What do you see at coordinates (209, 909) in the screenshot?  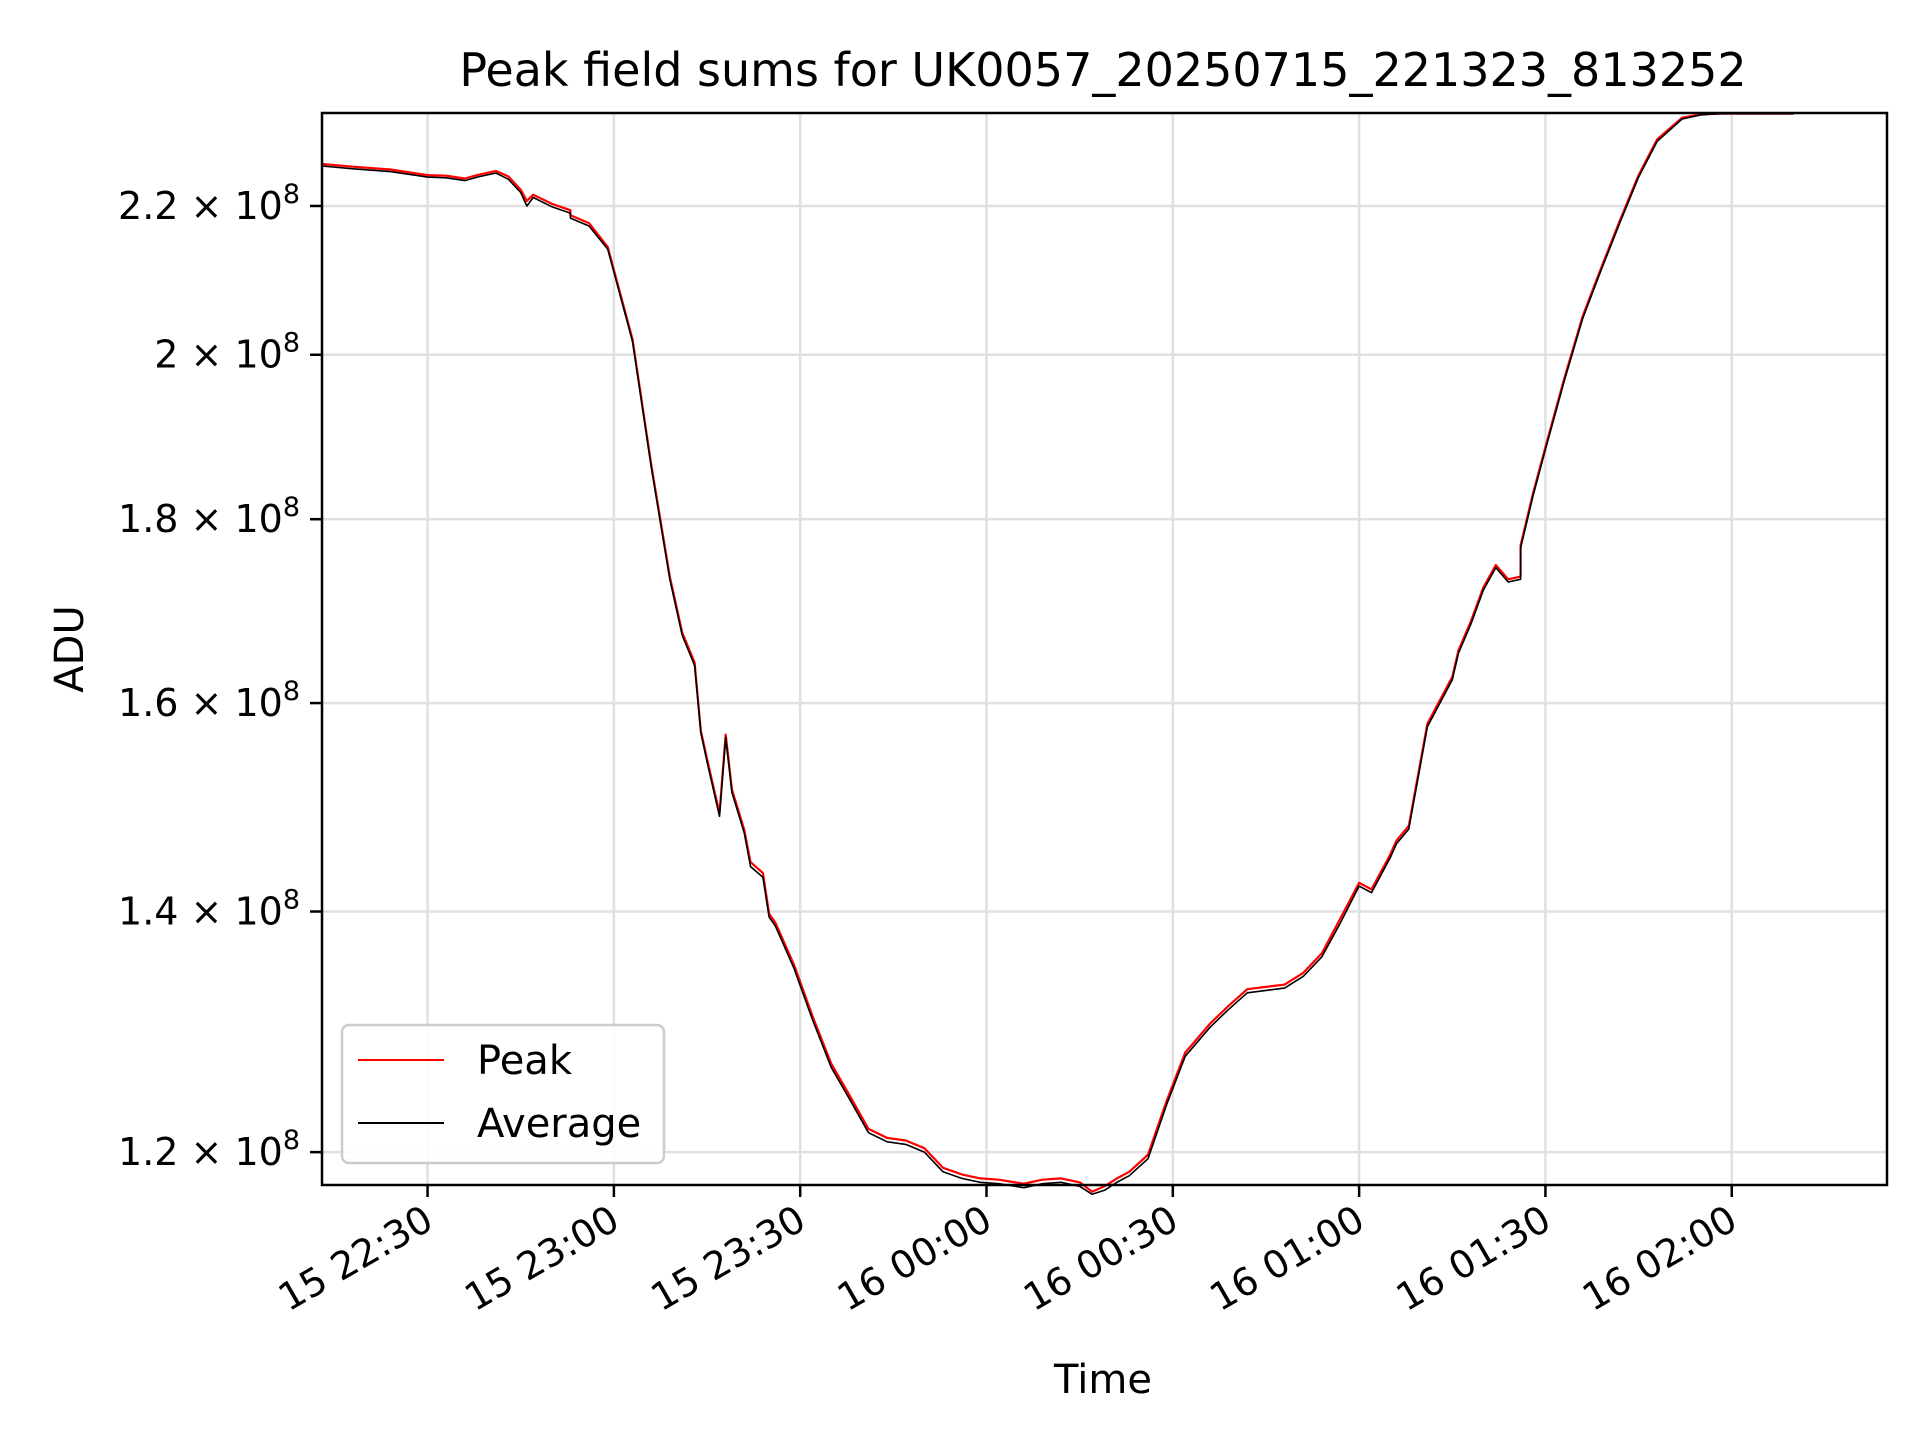 I see `y-tick-label: 1.4 × 108` at bounding box center [209, 909].